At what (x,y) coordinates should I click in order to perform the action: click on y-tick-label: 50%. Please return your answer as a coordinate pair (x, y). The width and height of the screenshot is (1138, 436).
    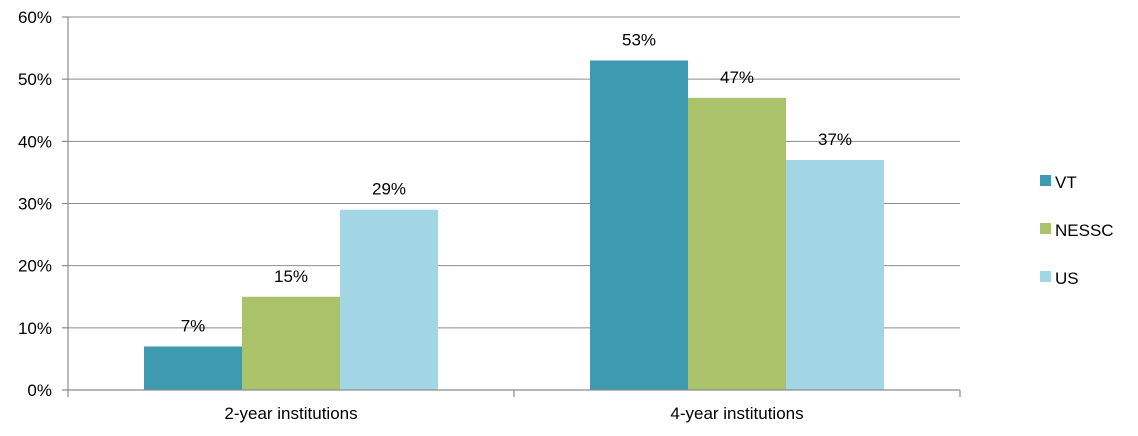
    Looking at the image, I should click on (35, 79).